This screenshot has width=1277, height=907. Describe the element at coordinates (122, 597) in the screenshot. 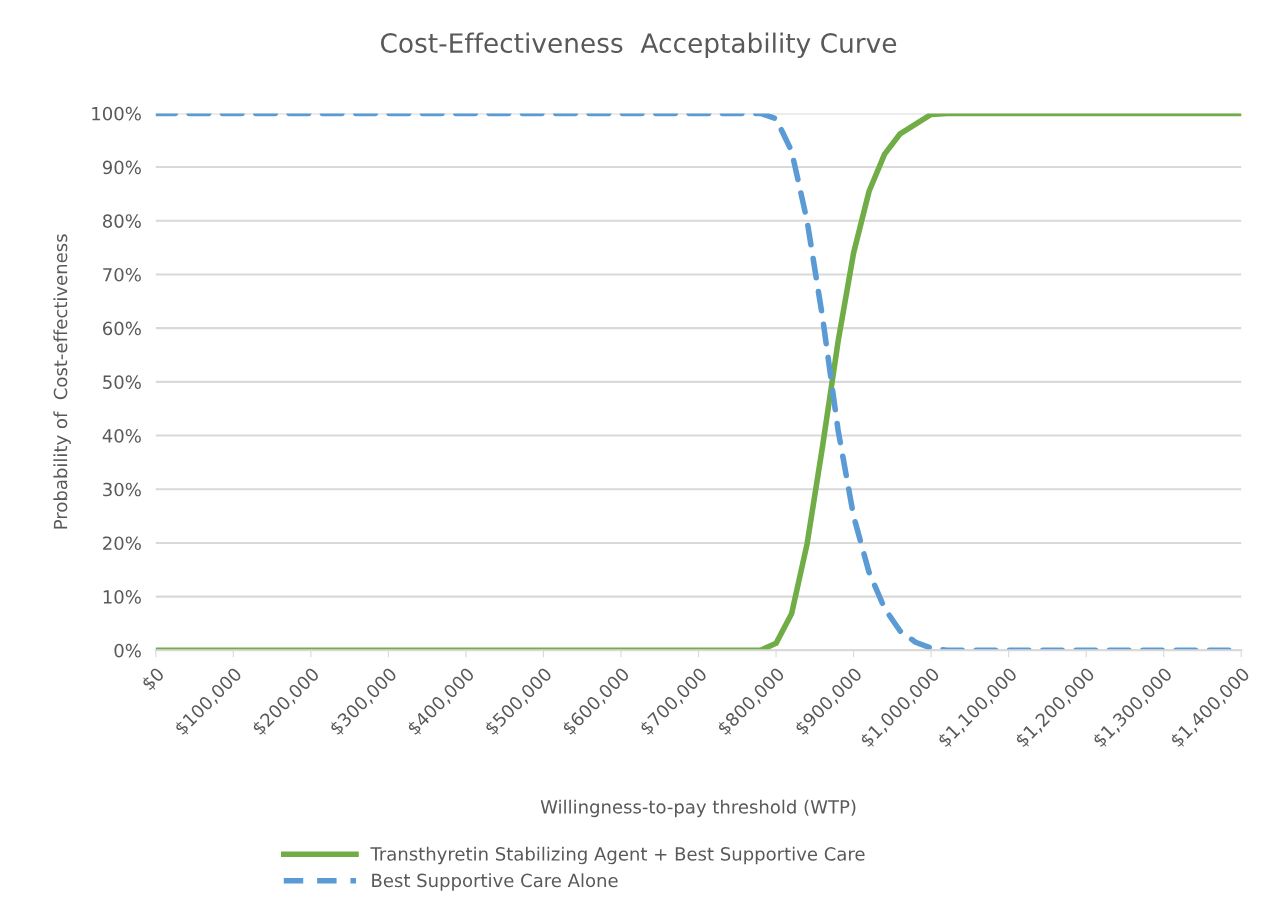

I see `y-tick-label: 10%` at that location.